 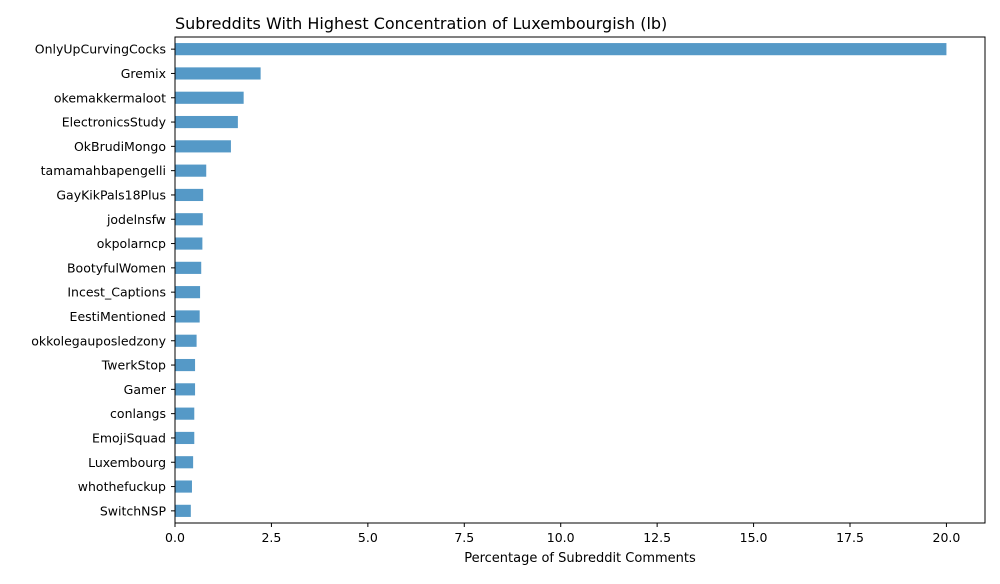 I want to click on y-tick-label: conlangs, so click(x=138, y=413).